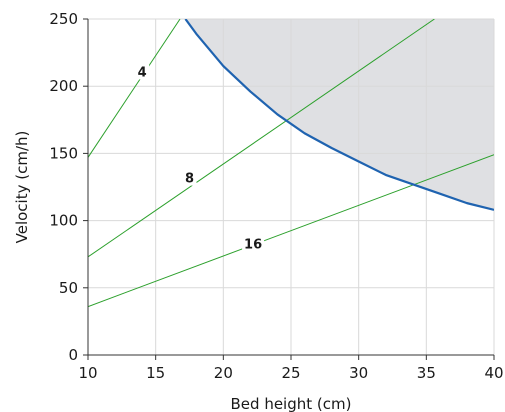 This screenshot has width=505, height=412. Describe the element at coordinates (155, 373) in the screenshot. I see `x-tick-label: 15` at that location.